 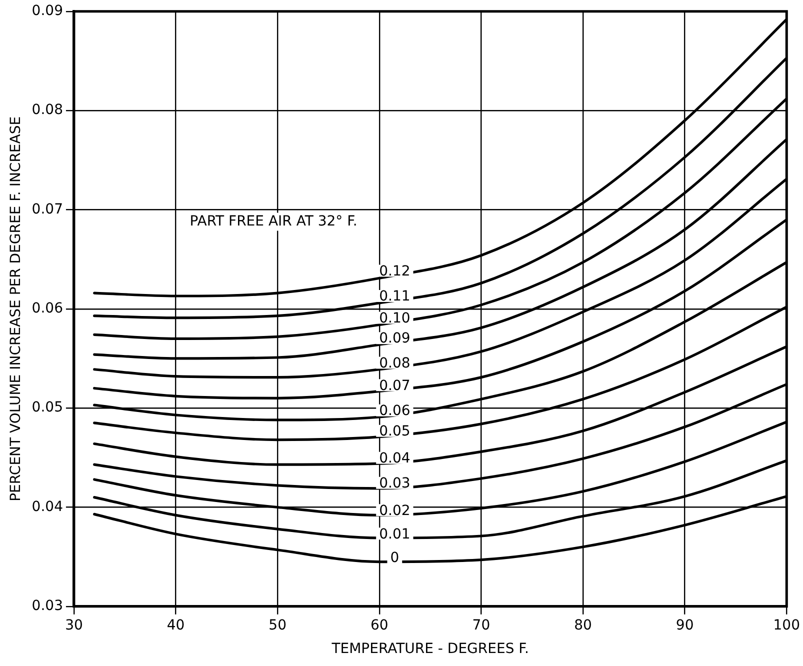 I want to click on x-tick-label: 60, so click(x=379, y=625).